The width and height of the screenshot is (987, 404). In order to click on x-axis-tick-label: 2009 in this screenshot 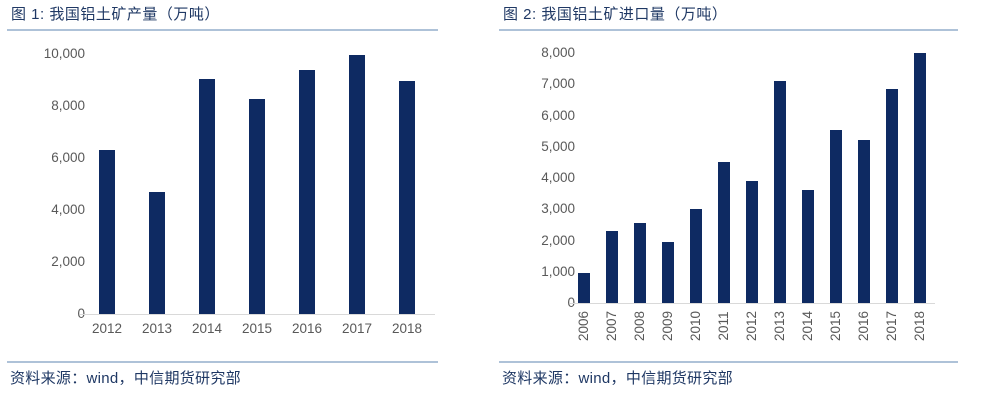, I will do `click(667, 326)`.